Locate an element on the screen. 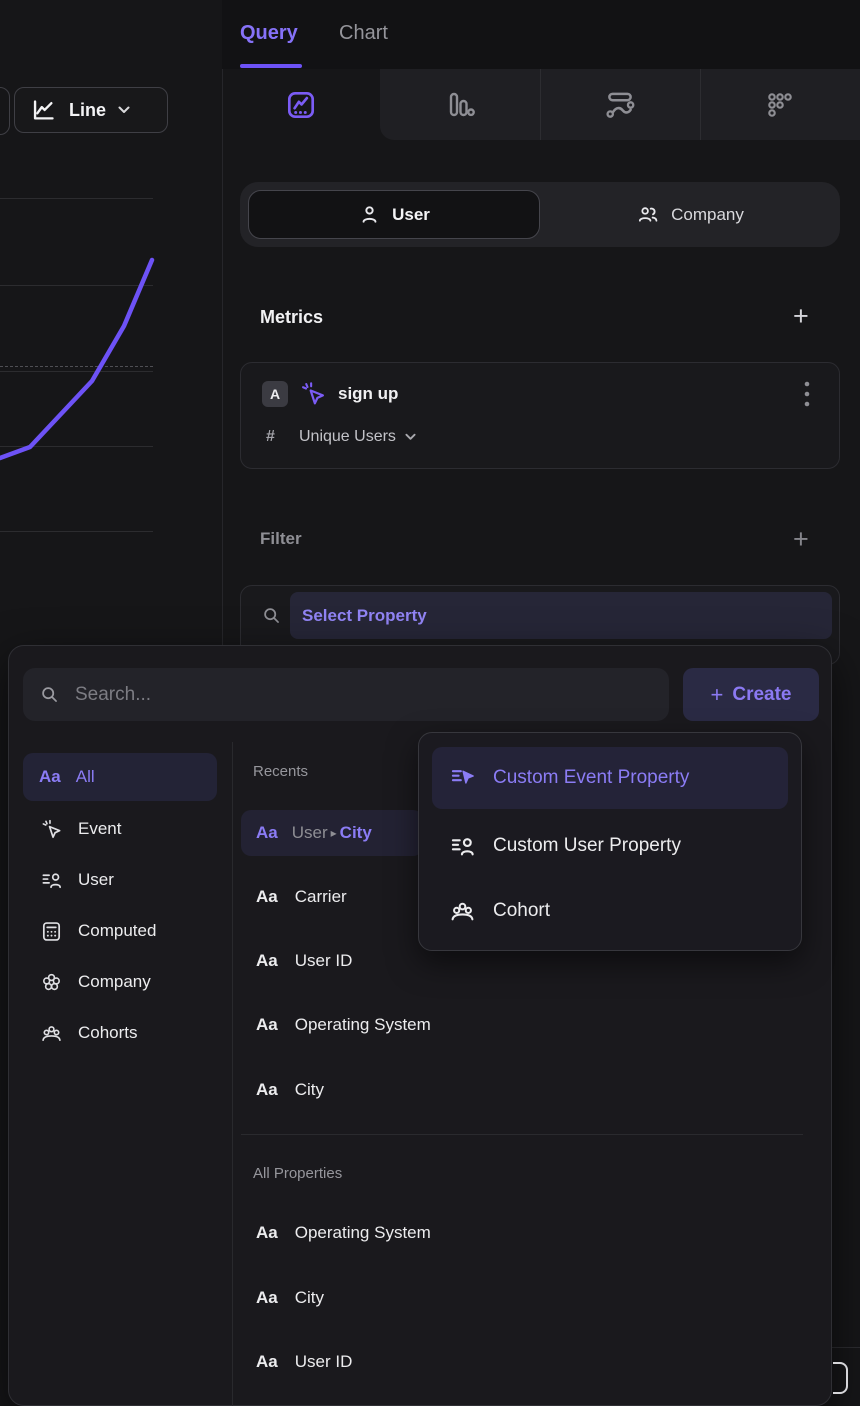 This screenshot has height=1406, width=860. property-search-input is located at coordinates (363, 694).